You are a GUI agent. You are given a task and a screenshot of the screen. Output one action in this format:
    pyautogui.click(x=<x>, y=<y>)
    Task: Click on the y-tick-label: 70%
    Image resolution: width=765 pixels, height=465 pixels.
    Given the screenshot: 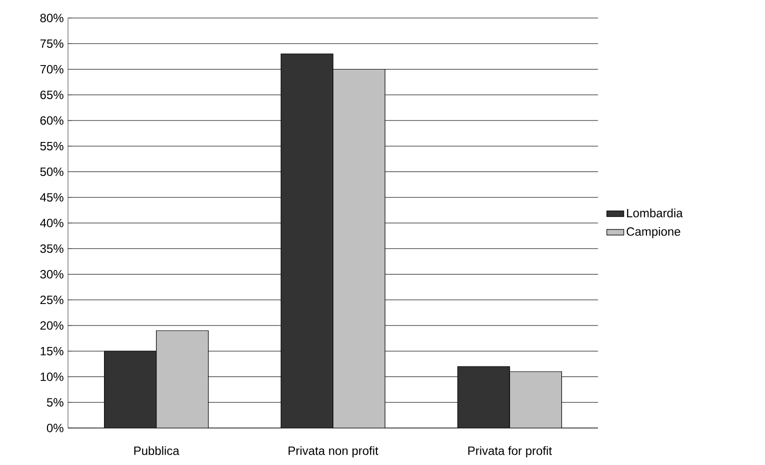 What is the action you would take?
    pyautogui.click(x=52, y=69)
    